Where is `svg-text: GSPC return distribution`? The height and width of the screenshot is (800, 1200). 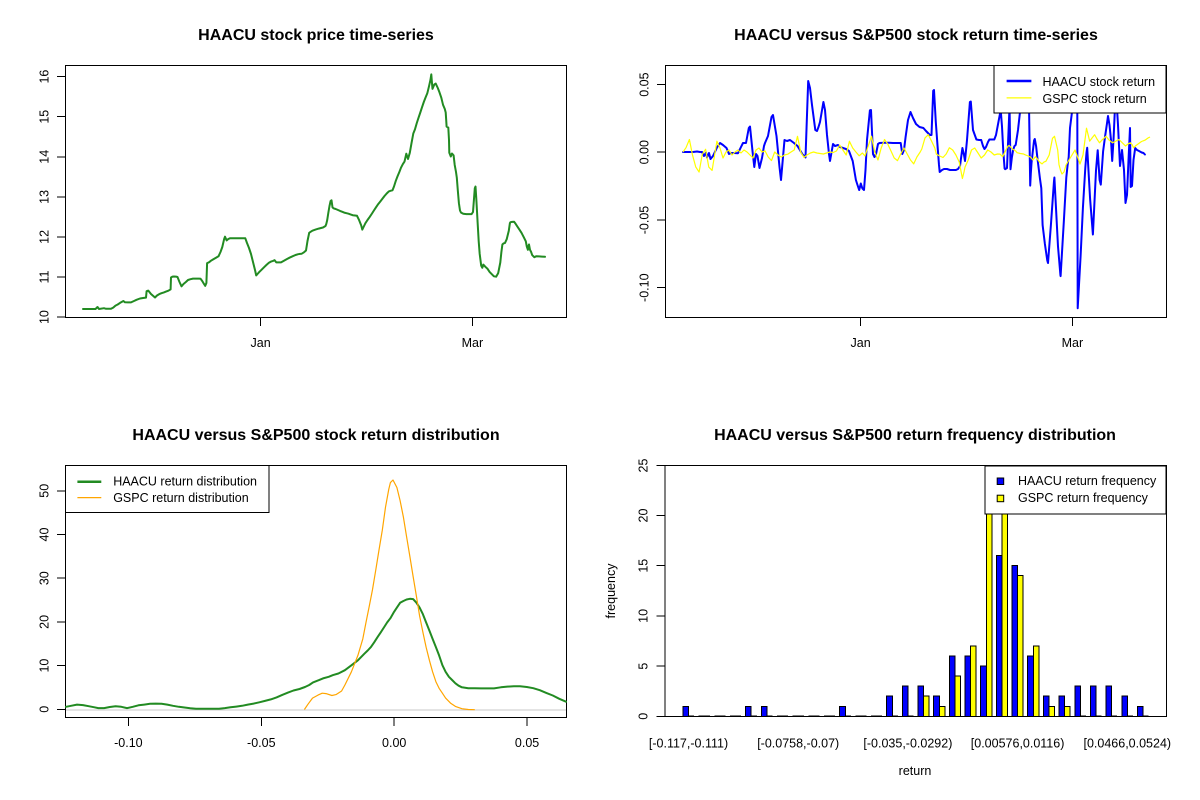
svg-text: GSPC return distribution is located at coordinates (181, 498).